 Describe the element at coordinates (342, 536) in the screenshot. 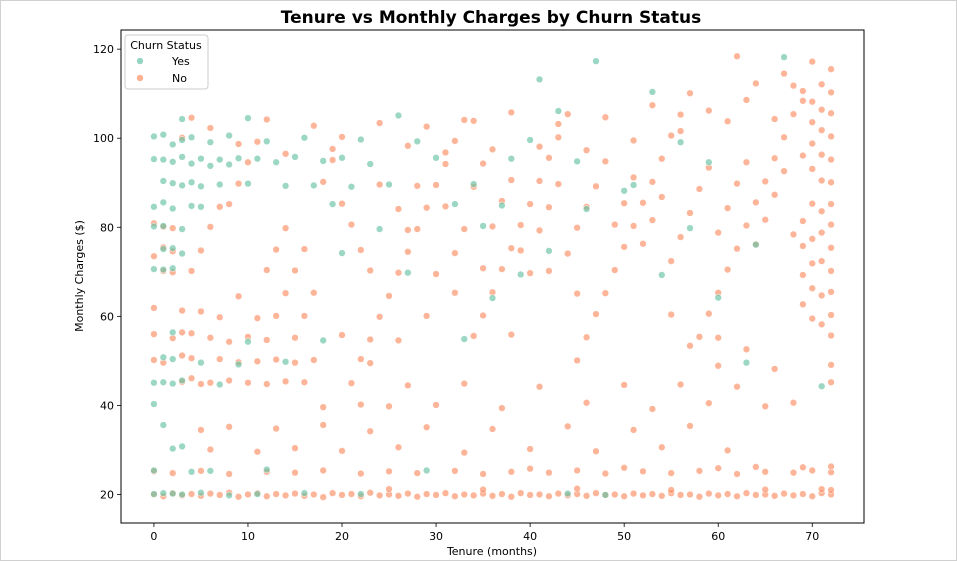

I see `x-tick-label: 20` at that location.